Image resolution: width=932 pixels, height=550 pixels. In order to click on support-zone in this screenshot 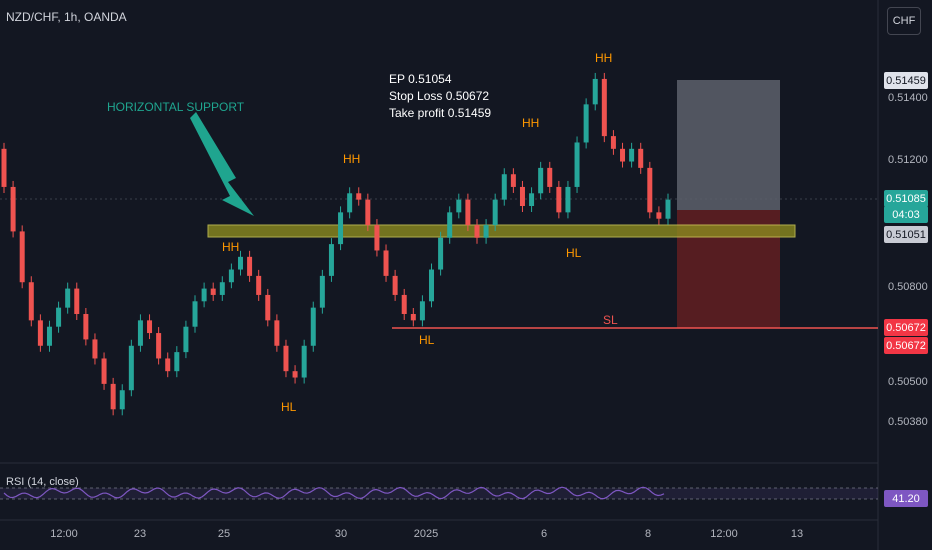, I will do `click(501, 231)`.